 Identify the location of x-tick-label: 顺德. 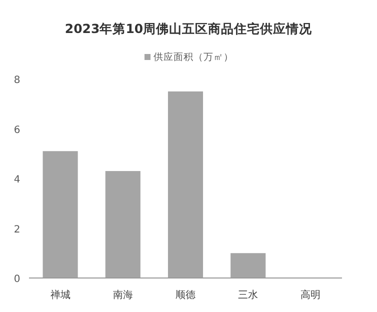
(186, 295).